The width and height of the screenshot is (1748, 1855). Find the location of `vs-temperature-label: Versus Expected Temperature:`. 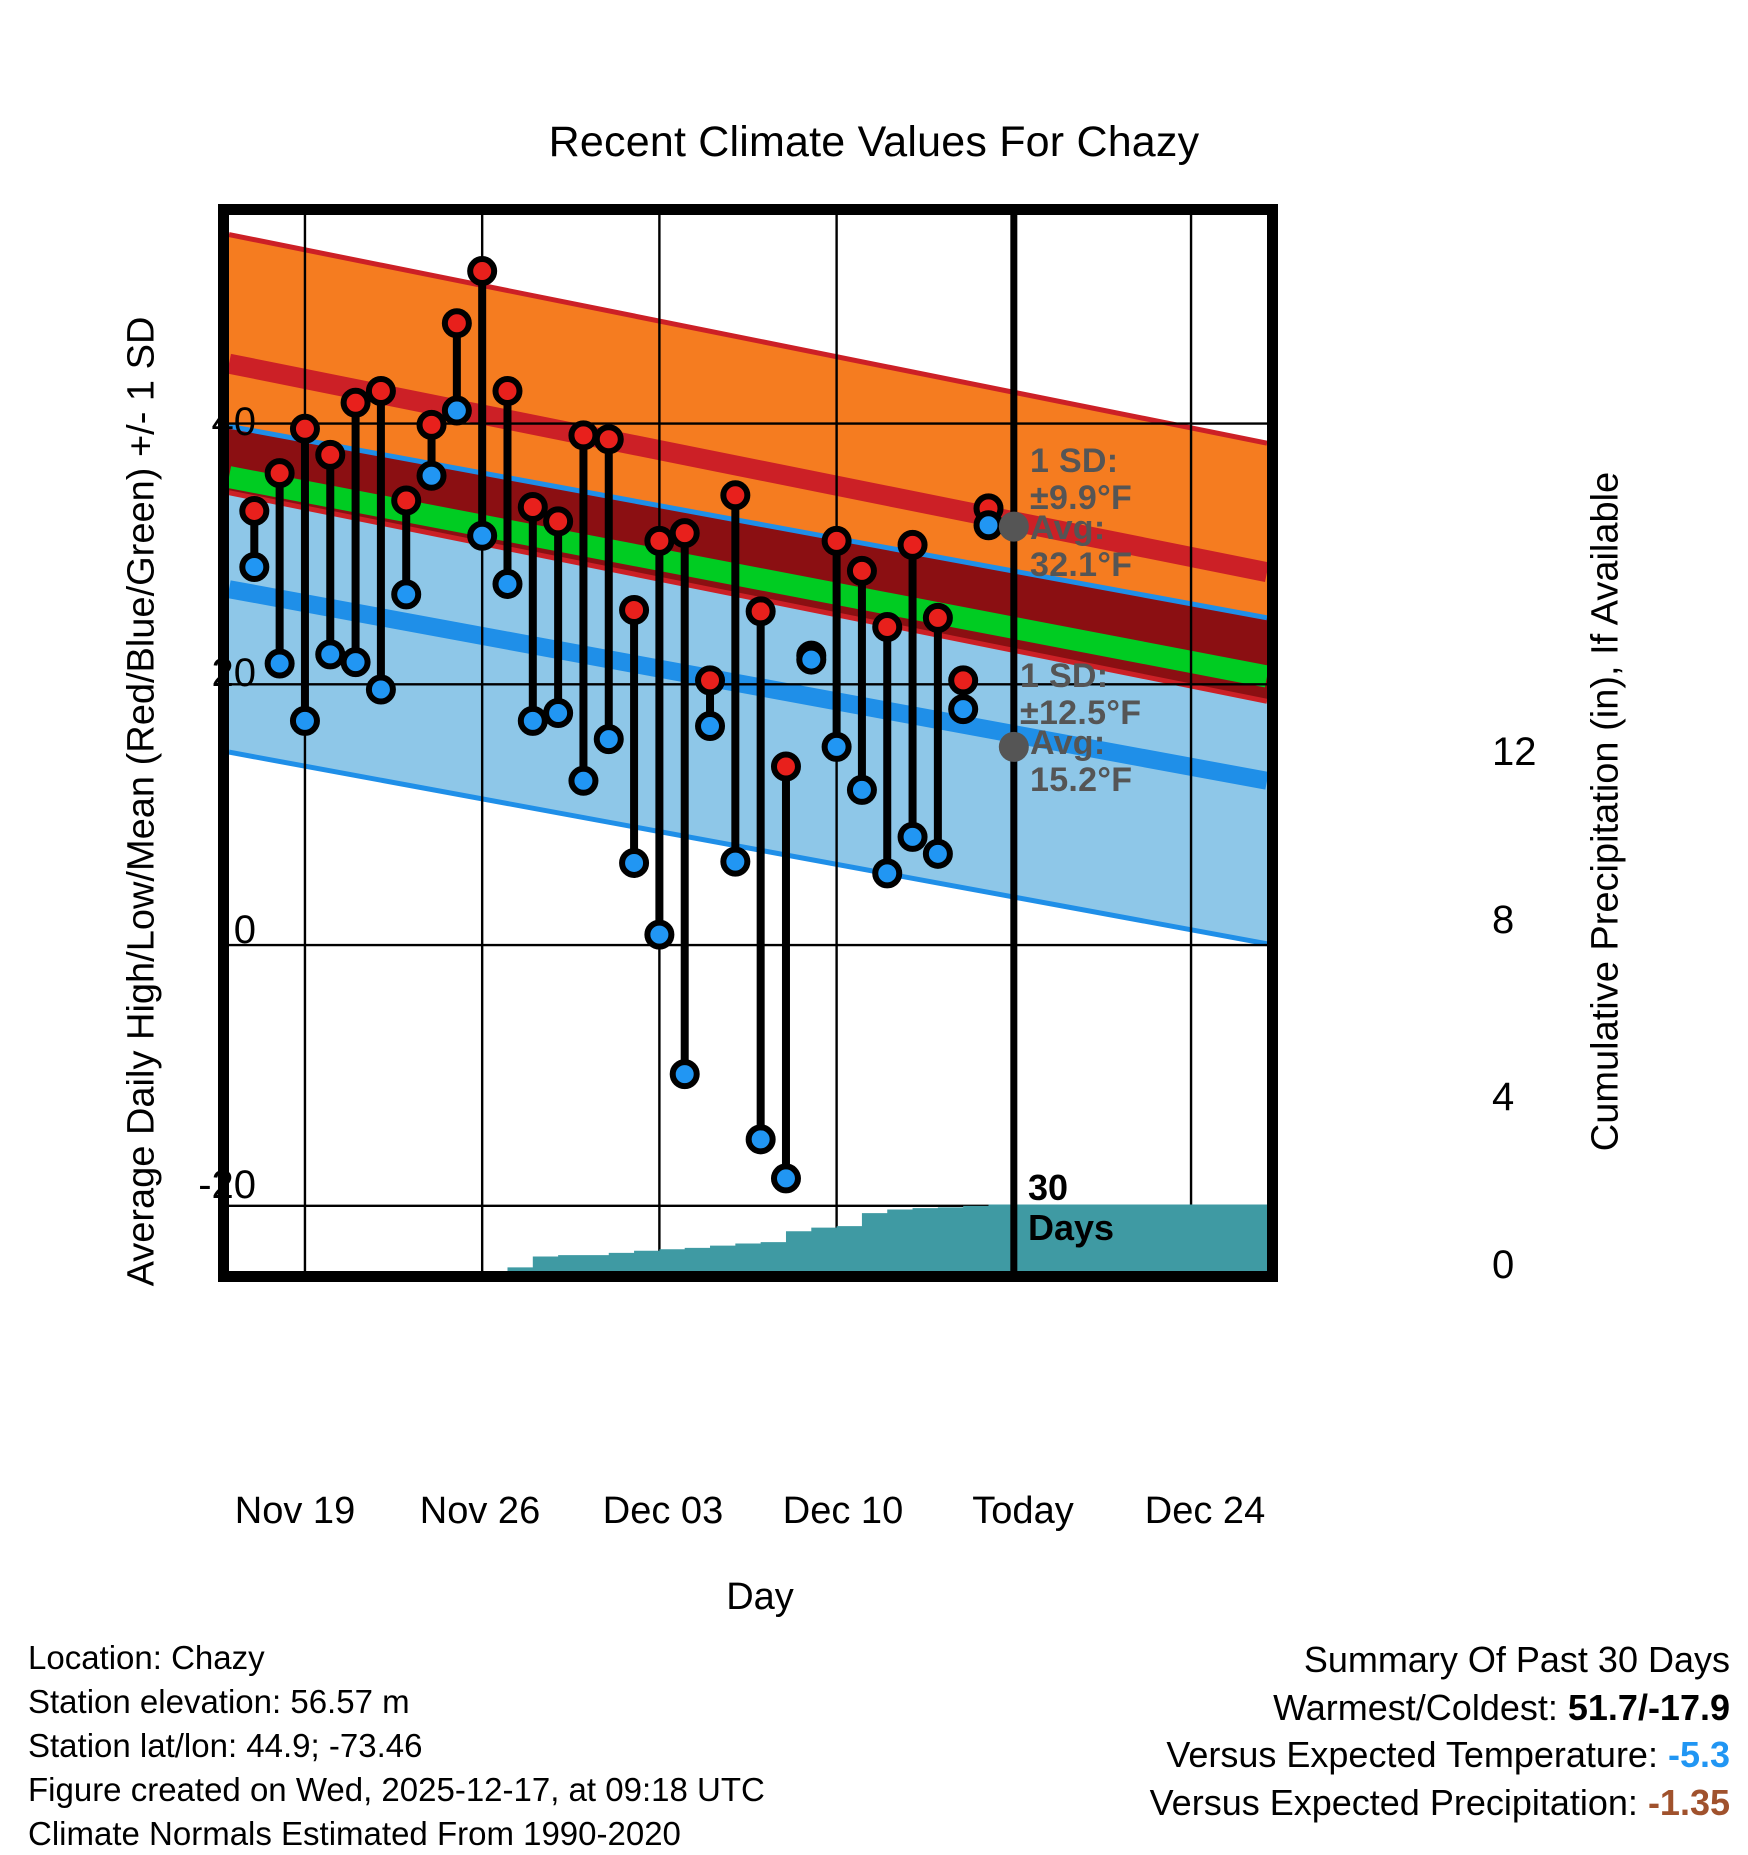

vs-temperature-label: Versus Expected Temperature: is located at coordinates (1417, 1754).